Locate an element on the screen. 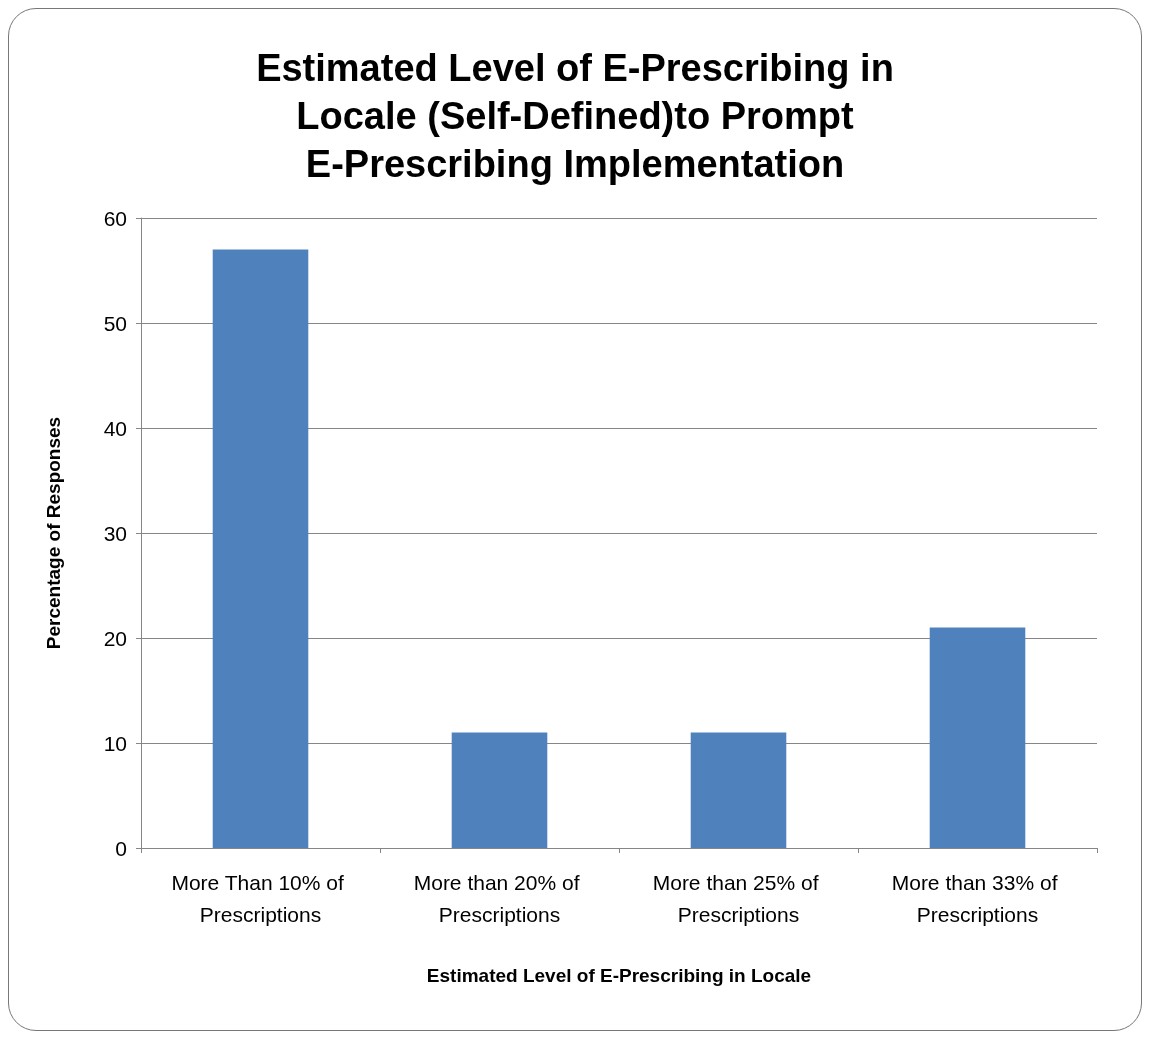 The image size is (1150, 1039). x-axis-title: Estimated Level of E-Prescribing in Locale is located at coordinates (619, 975).